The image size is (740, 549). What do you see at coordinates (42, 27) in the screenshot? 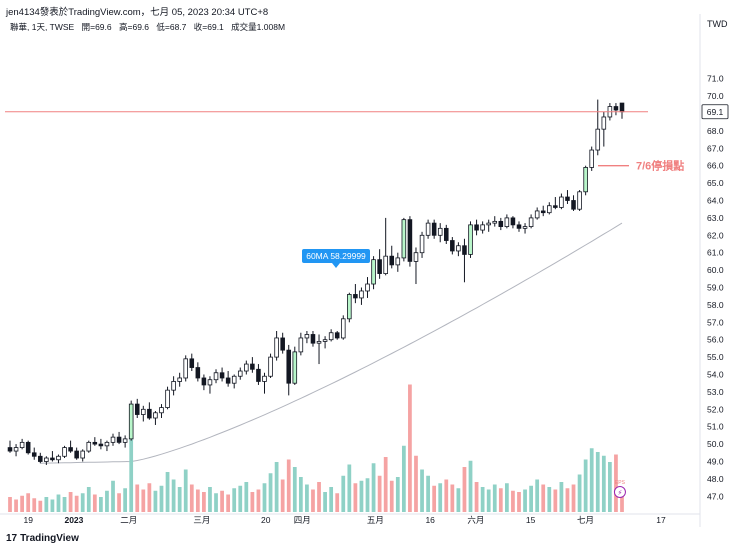
I see `symbol-label: 聯華, 1天, TWSE` at bounding box center [42, 27].